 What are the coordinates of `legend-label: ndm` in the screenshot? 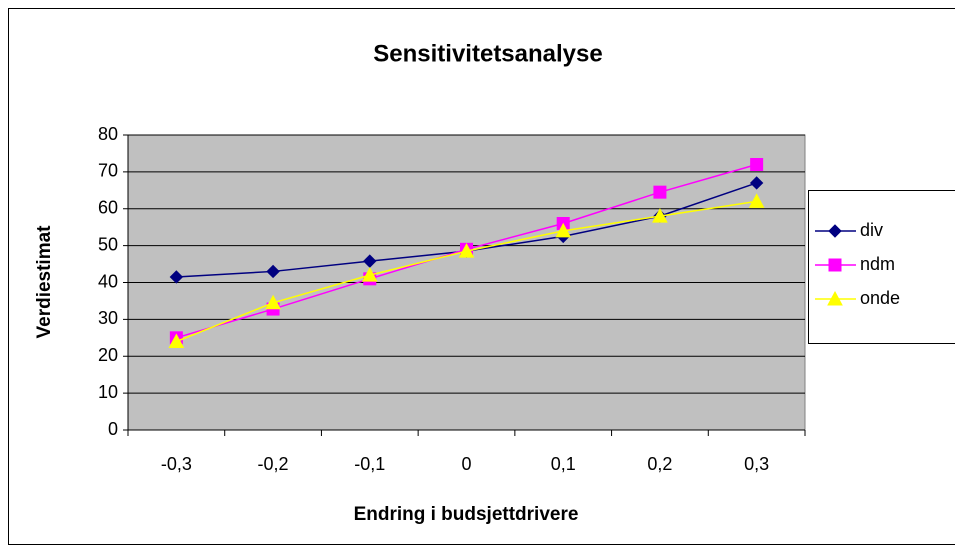 It's located at (877, 264).